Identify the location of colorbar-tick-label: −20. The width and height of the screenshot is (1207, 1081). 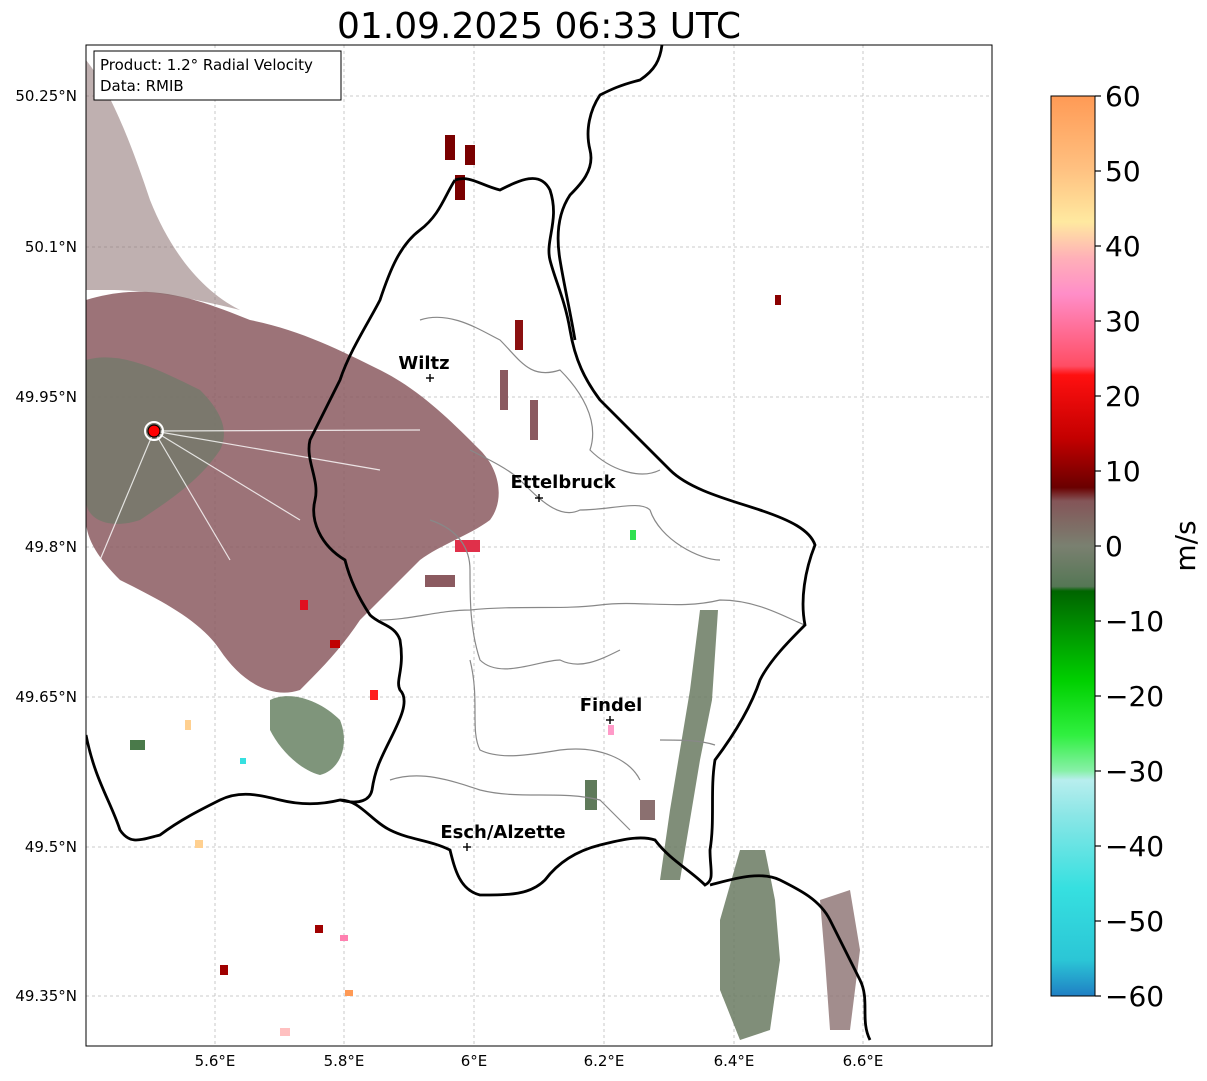
(1134, 696).